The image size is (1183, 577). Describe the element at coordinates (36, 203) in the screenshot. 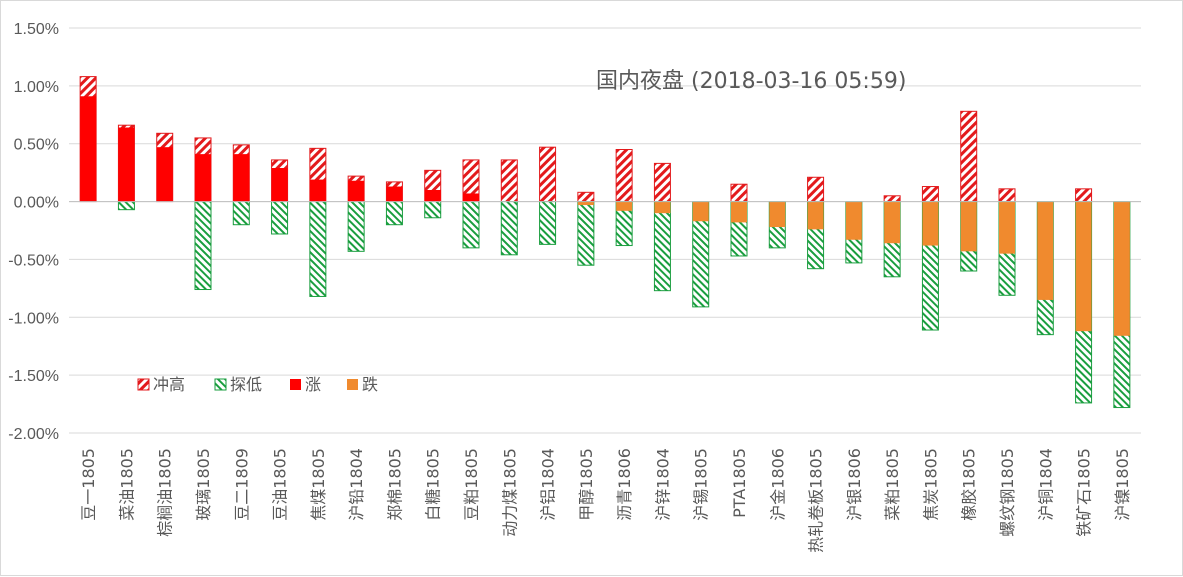

I see `y-tick-label: 0.00%` at that location.